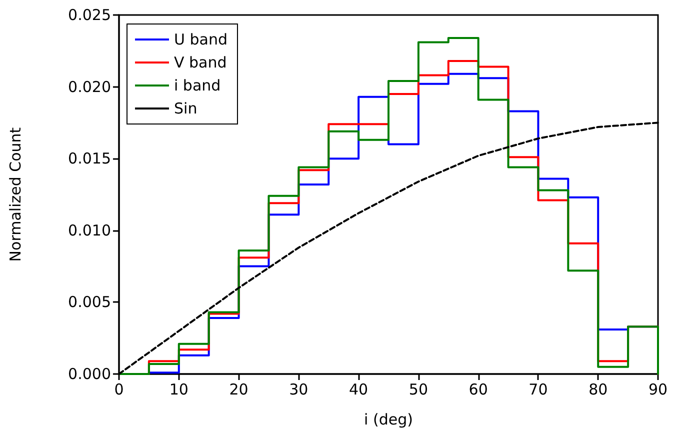 This screenshot has width=673, height=443. Describe the element at coordinates (201, 39) in the screenshot. I see `legend-label: U band` at that location.